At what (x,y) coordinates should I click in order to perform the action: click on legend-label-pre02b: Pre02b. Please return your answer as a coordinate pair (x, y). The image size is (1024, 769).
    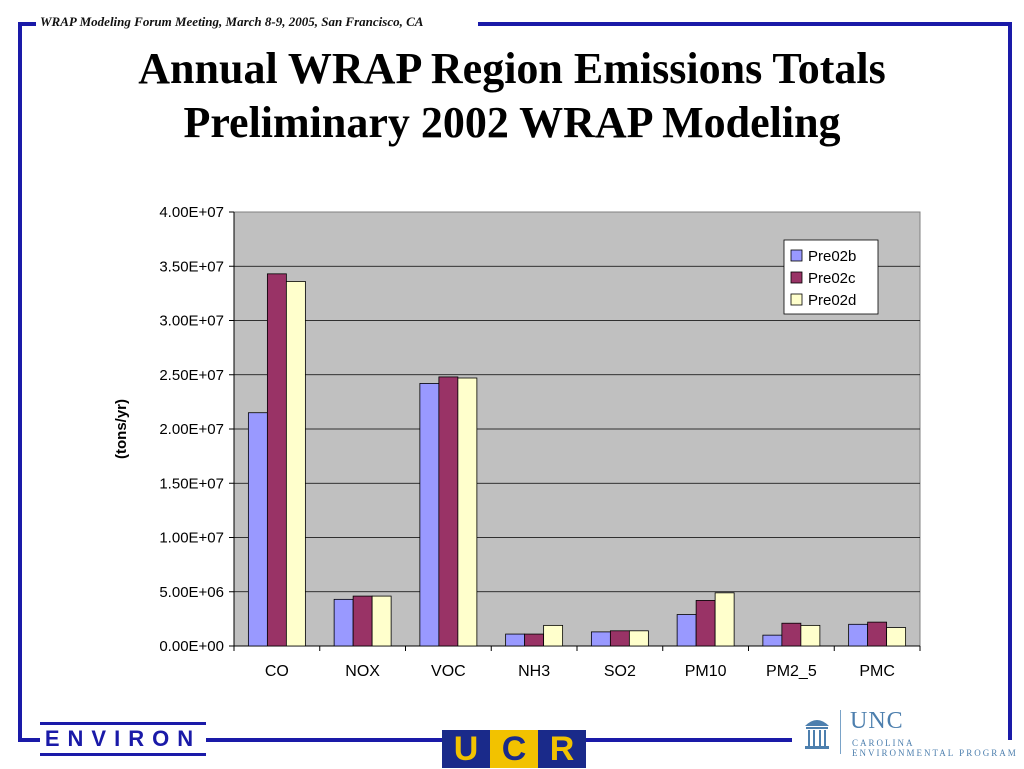
    Looking at the image, I should click on (832, 256).